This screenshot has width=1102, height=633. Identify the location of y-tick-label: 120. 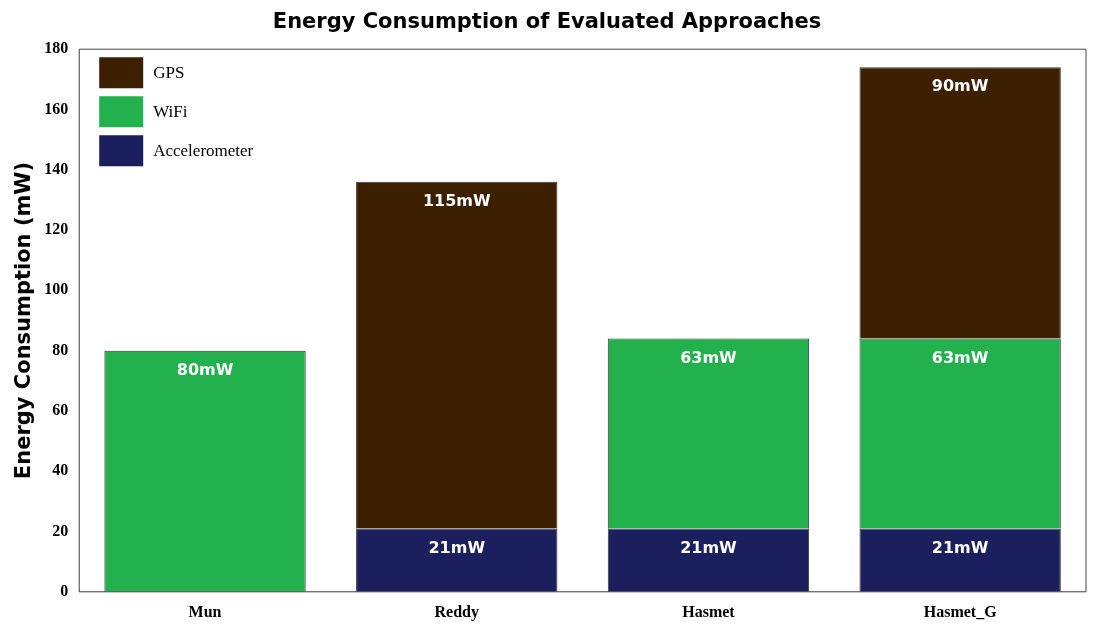
(56, 229).